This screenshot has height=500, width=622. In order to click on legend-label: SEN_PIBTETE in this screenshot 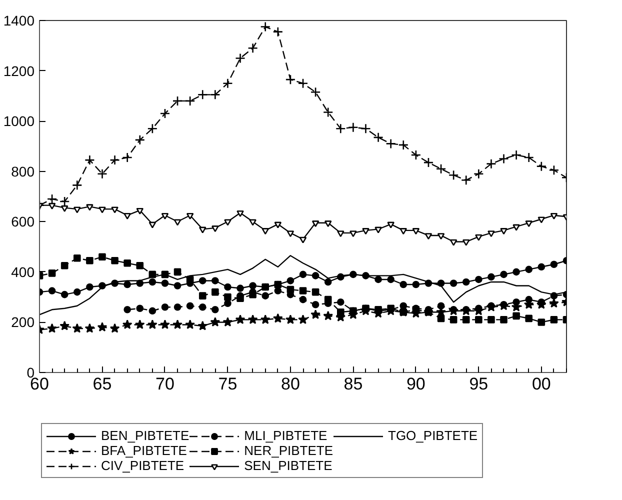, I will do `click(288, 465)`.